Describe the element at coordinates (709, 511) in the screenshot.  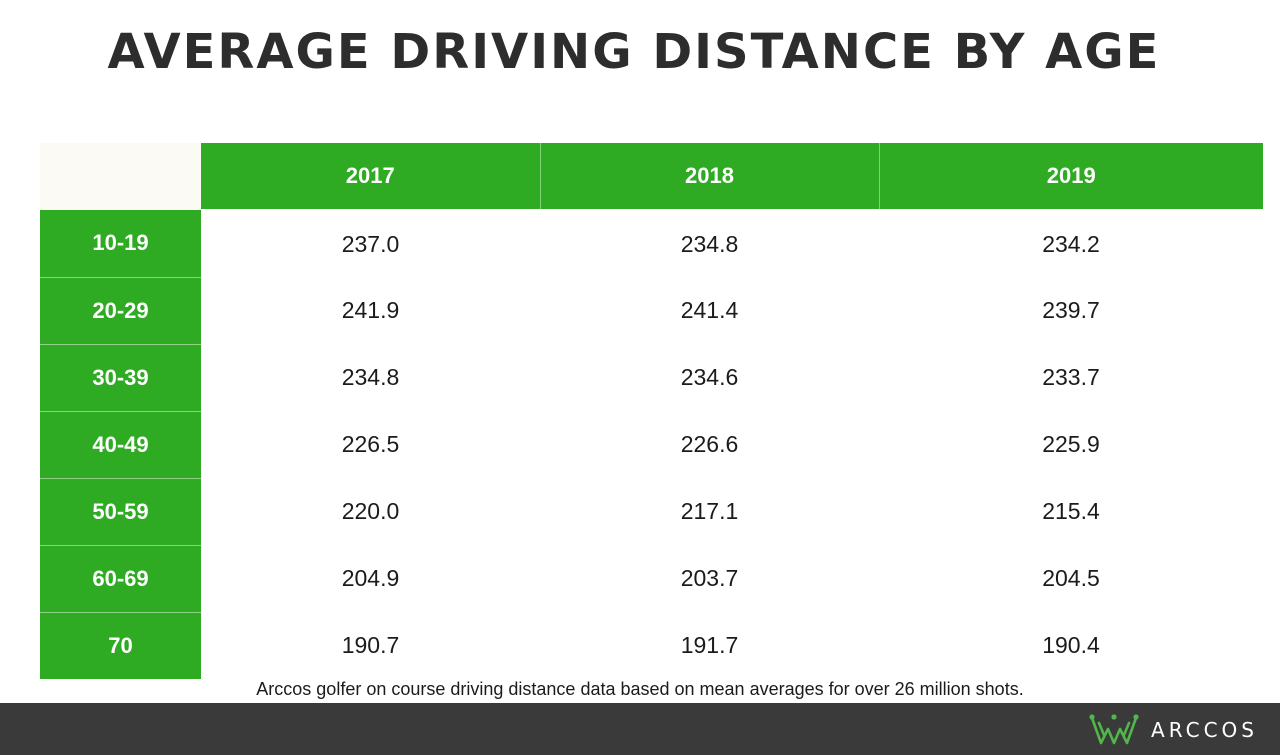
I see `table-cell: 217.1` at that location.